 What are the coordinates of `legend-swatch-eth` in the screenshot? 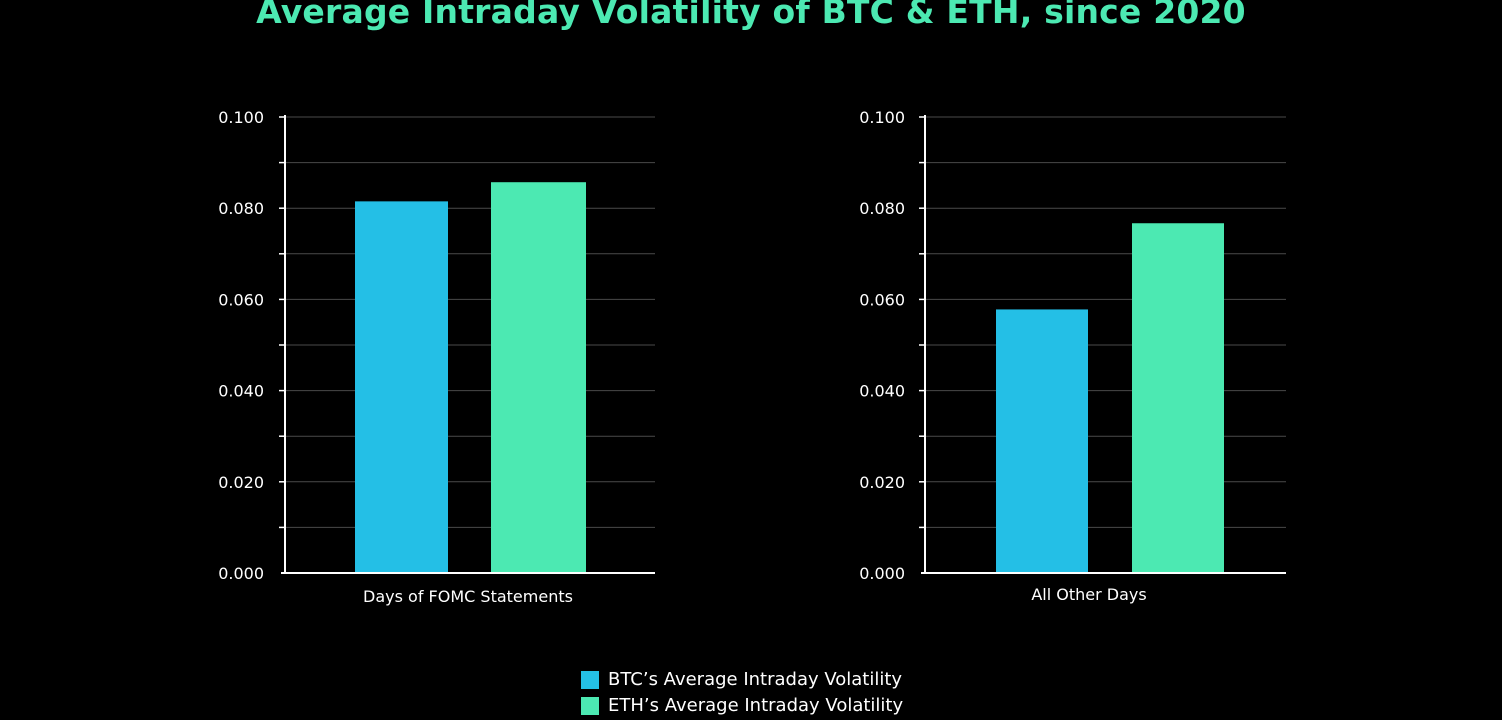 It's located at (590, 706).